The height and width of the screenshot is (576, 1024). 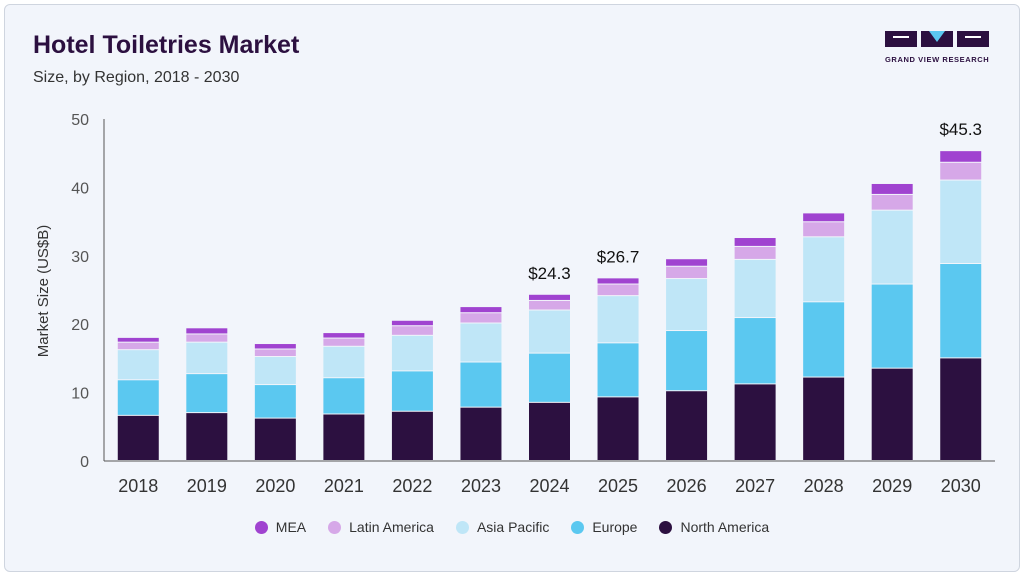 I want to click on x-tick-label: 2030, so click(x=961, y=486).